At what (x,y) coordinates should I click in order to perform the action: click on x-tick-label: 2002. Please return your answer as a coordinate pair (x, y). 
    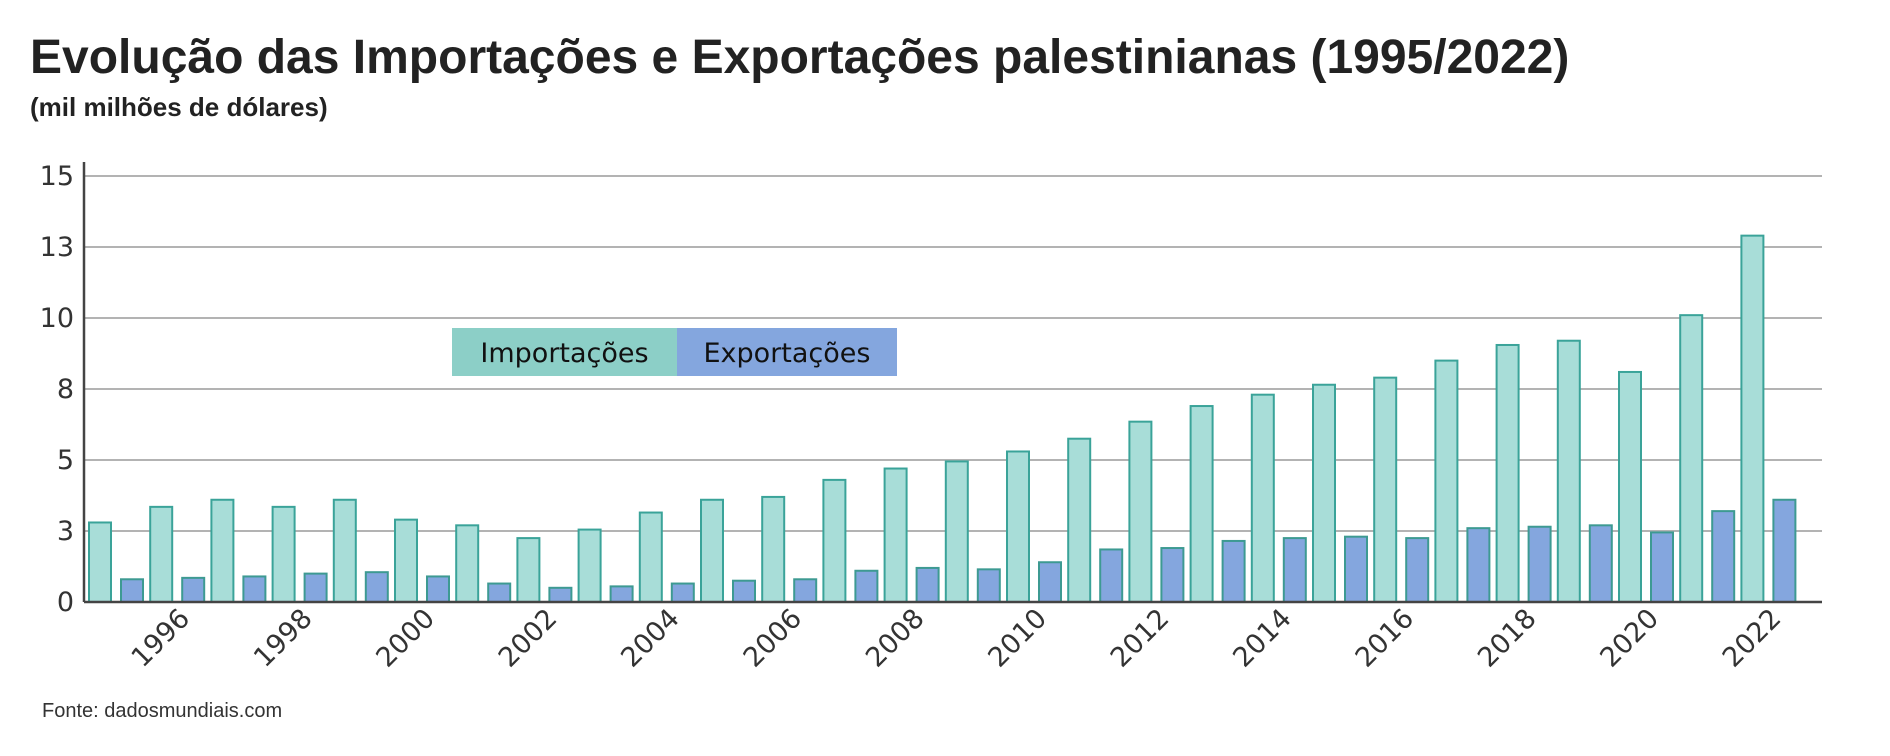
    Looking at the image, I should click on (528, 638).